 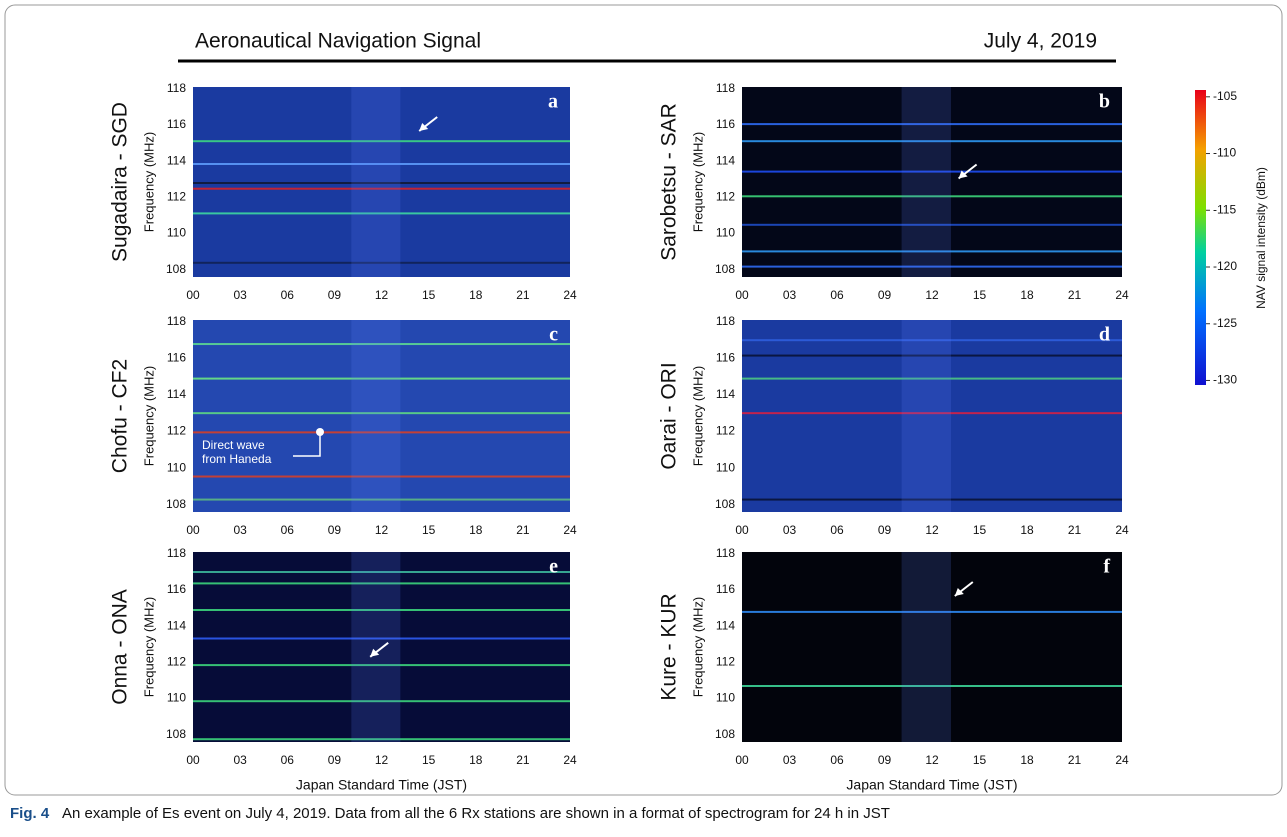 What do you see at coordinates (1225, 323) in the screenshot?
I see `colorbar-tick-label: -125` at bounding box center [1225, 323].